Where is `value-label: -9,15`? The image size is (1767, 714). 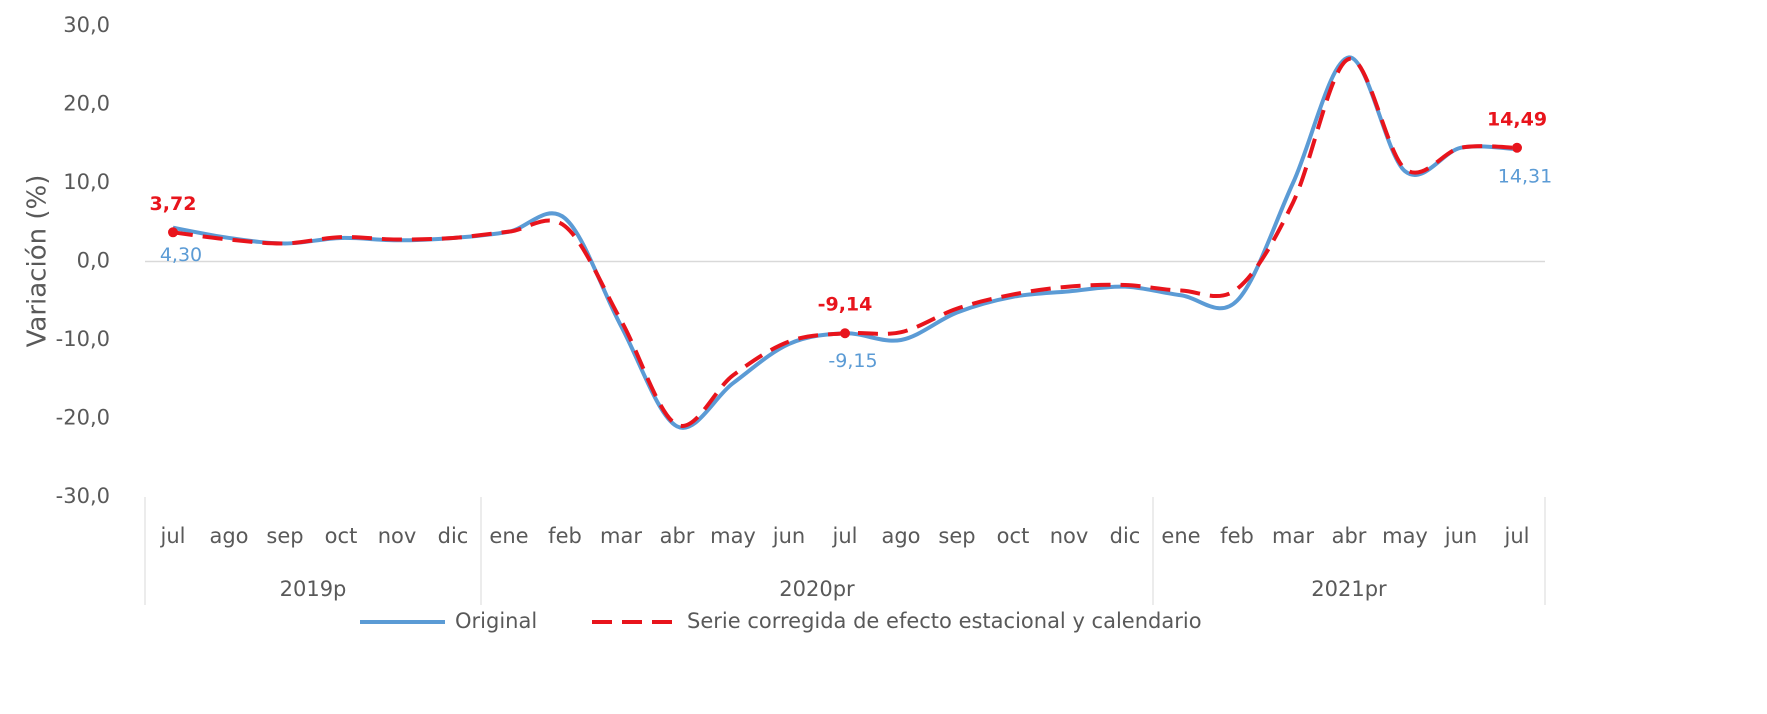 value-label: -9,15 is located at coordinates (852, 361).